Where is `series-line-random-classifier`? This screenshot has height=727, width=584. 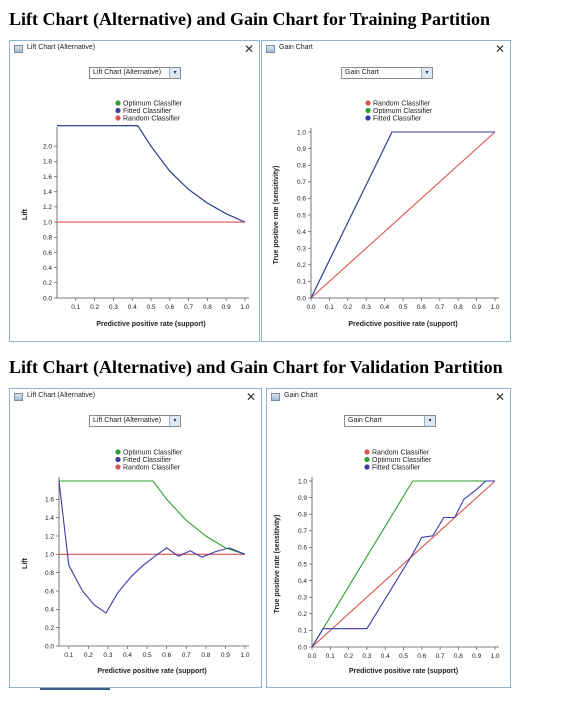 series-line-random-classifier is located at coordinates (403, 564).